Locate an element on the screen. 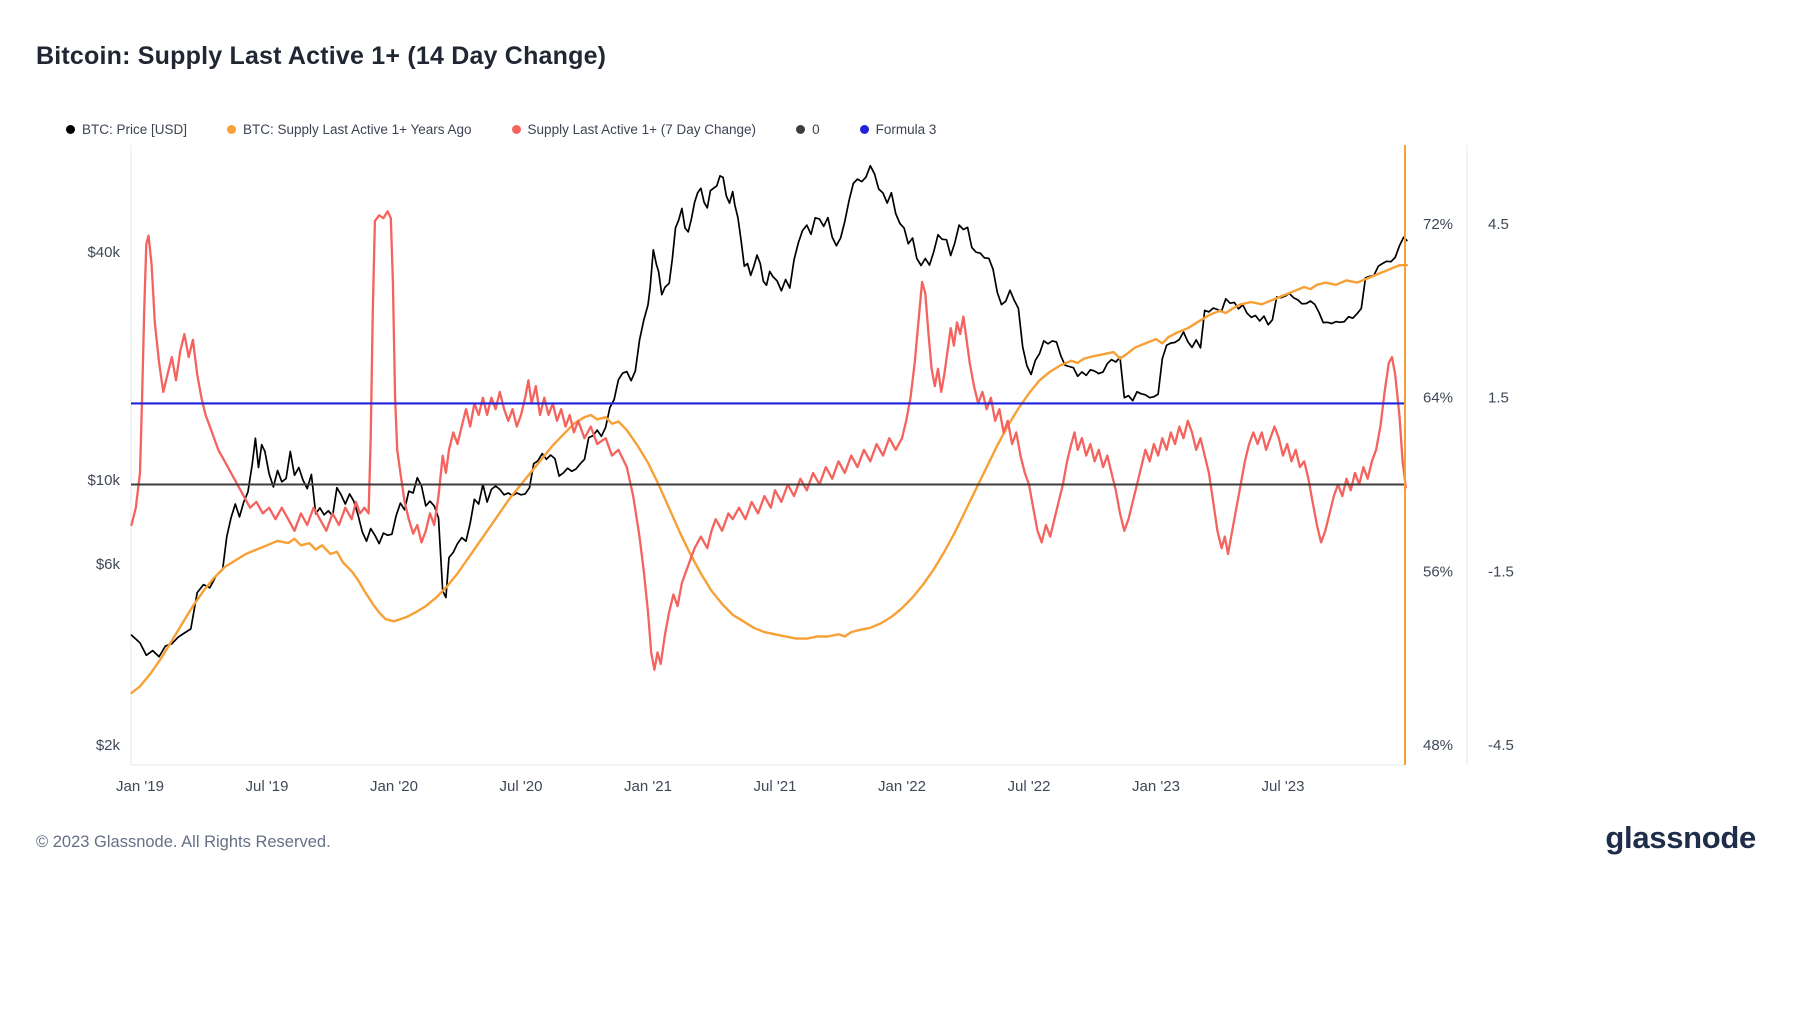  legend-item-formula-3: Formula 3 is located at coordinates (898, 129).